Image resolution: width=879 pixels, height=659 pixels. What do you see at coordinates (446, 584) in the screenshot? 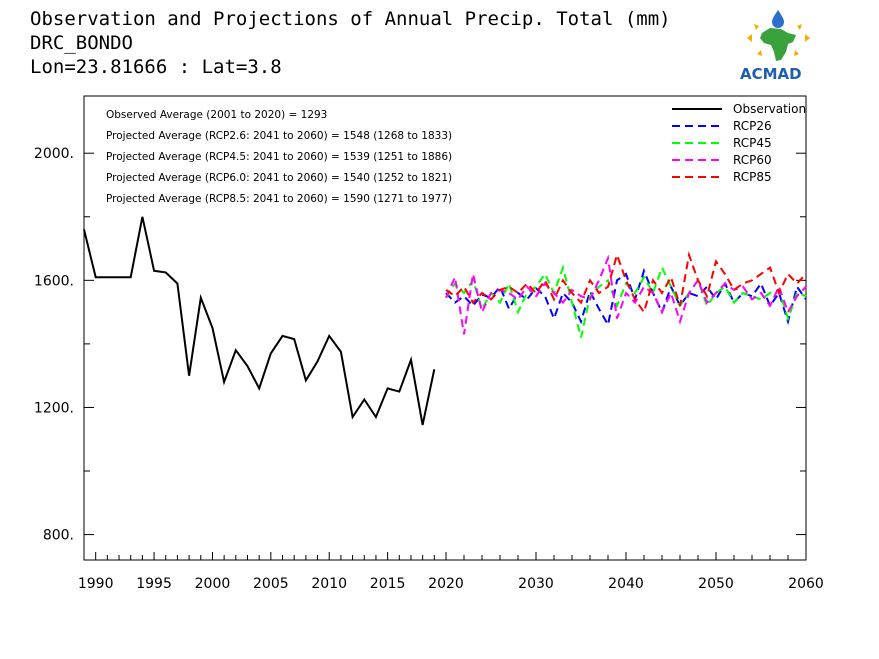
I see `x-tick-label: 2020` at bounding box center [446, 584].